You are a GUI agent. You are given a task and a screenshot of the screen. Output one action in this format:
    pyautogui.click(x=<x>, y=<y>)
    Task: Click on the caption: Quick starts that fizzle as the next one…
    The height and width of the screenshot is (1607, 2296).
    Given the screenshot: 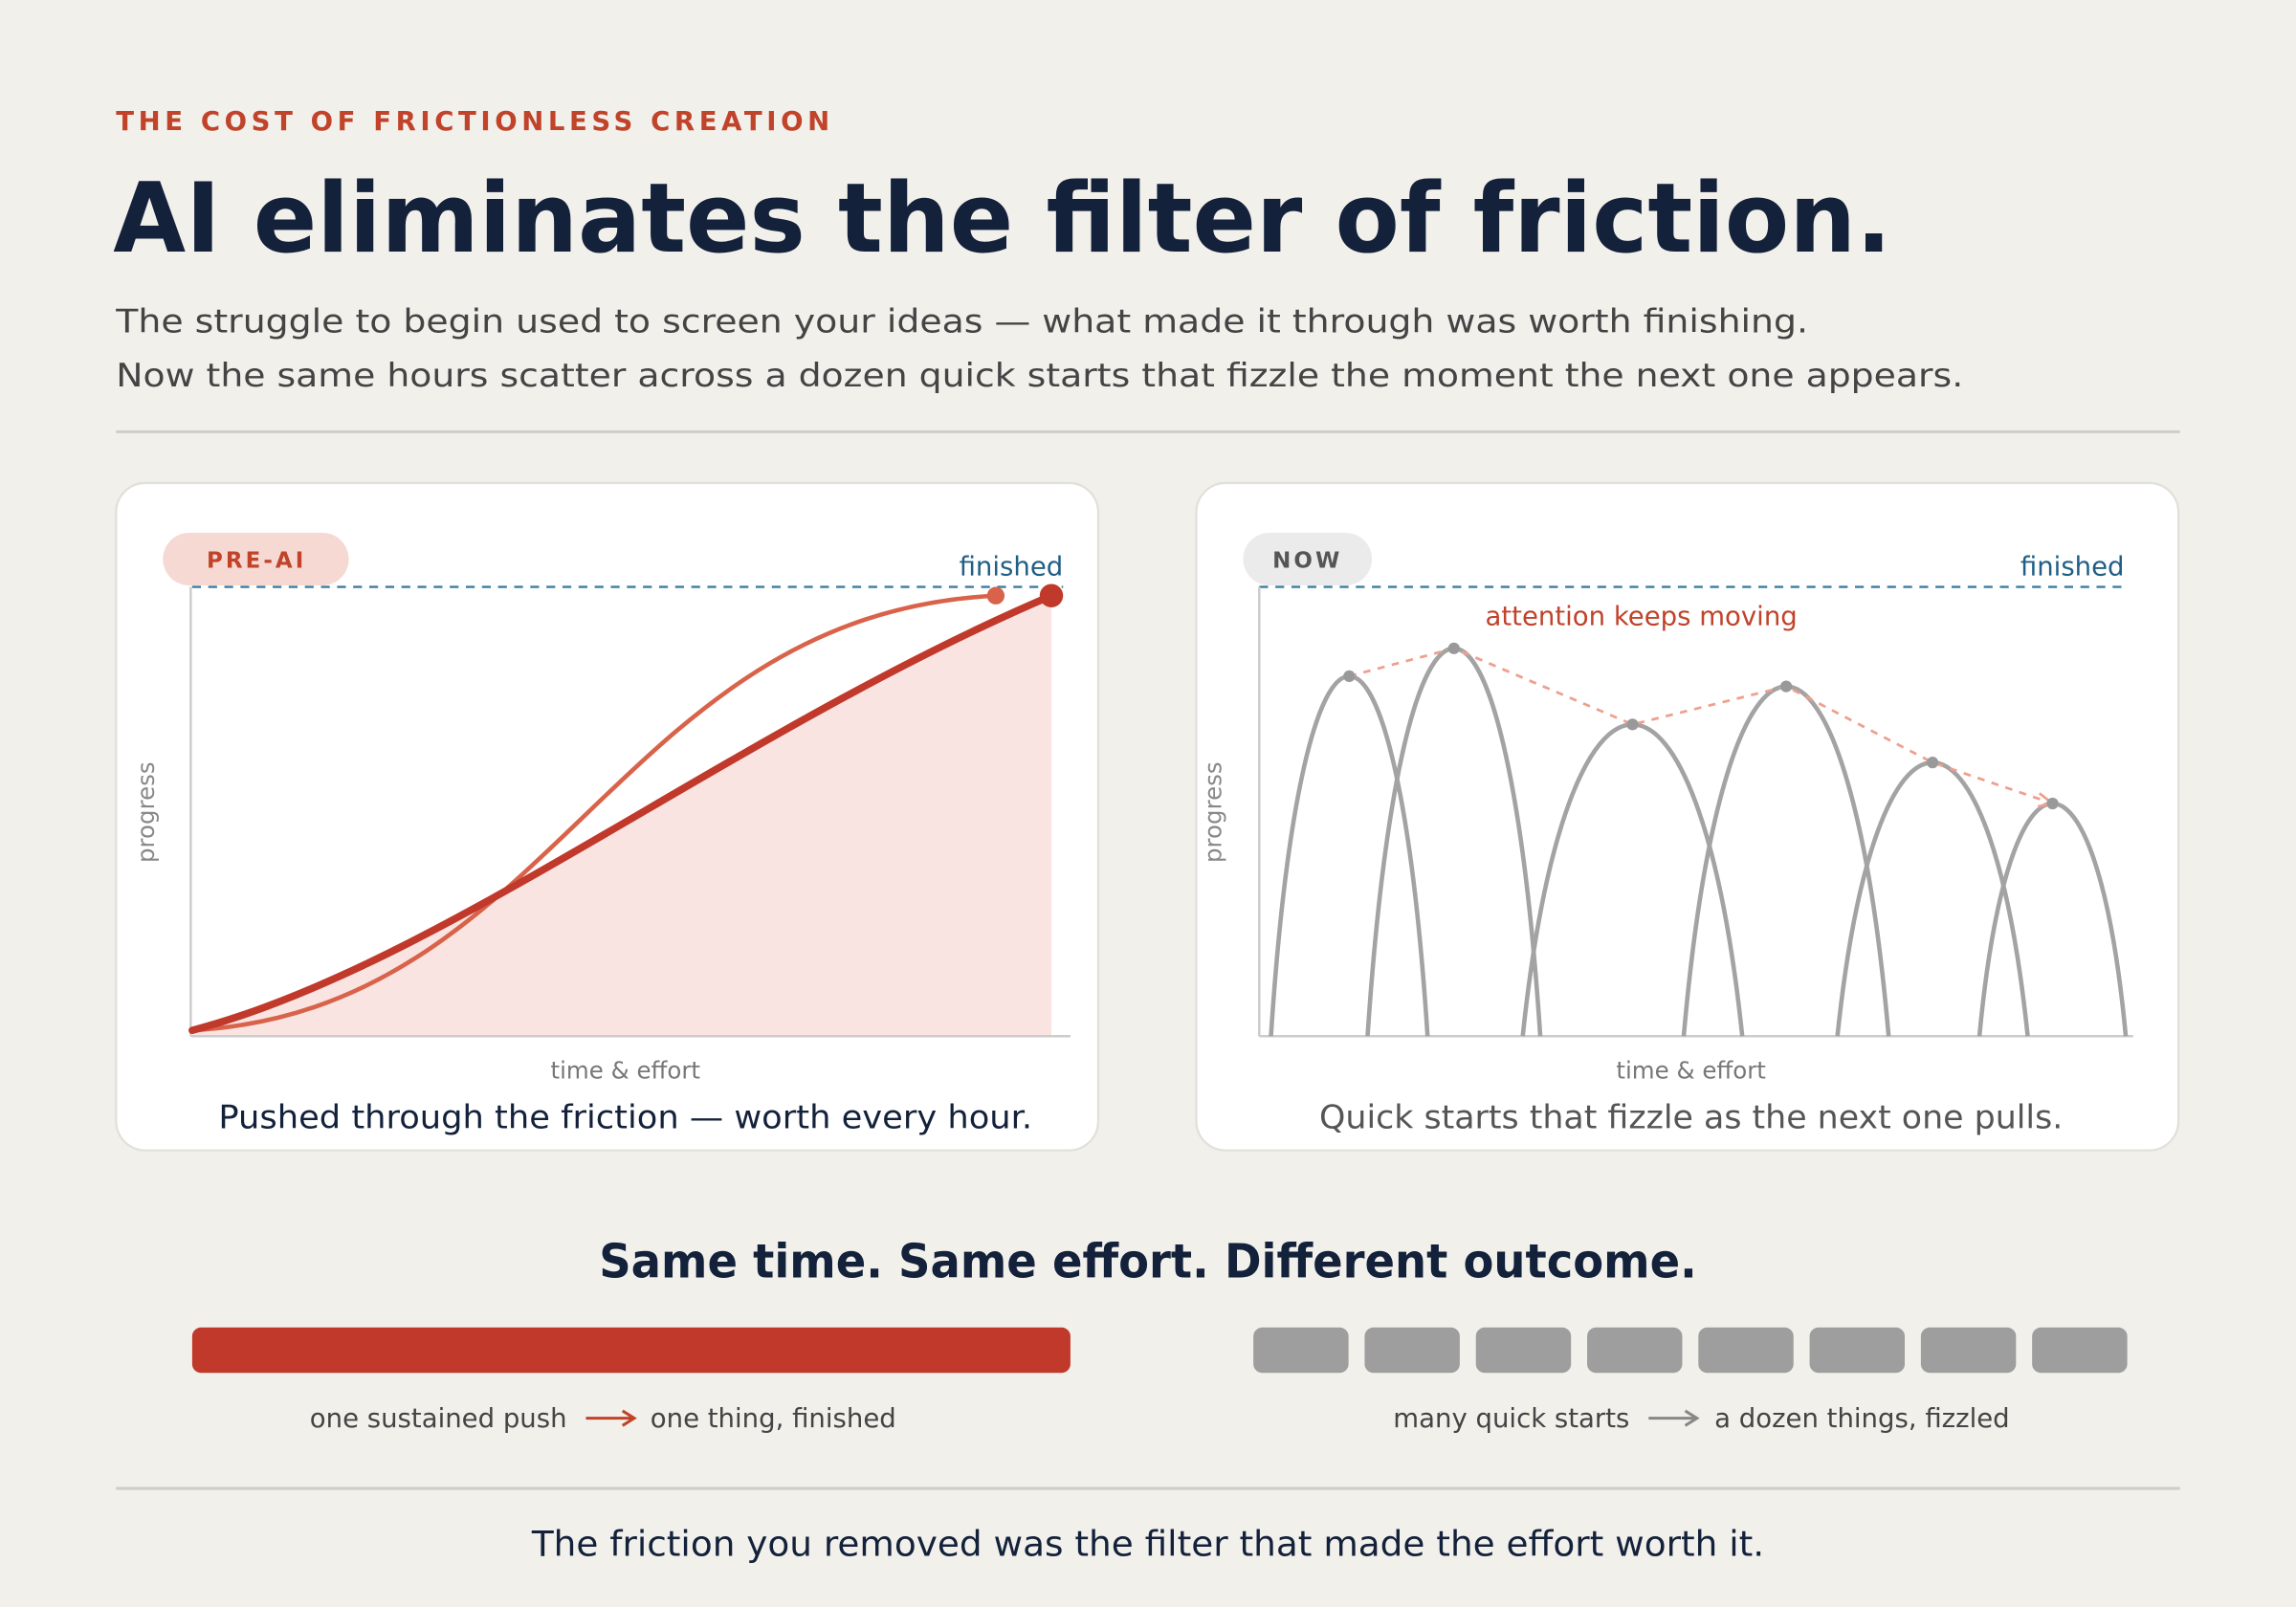 What is the action you would take?
    pyautogui.click(x=1691, y=1117)
    